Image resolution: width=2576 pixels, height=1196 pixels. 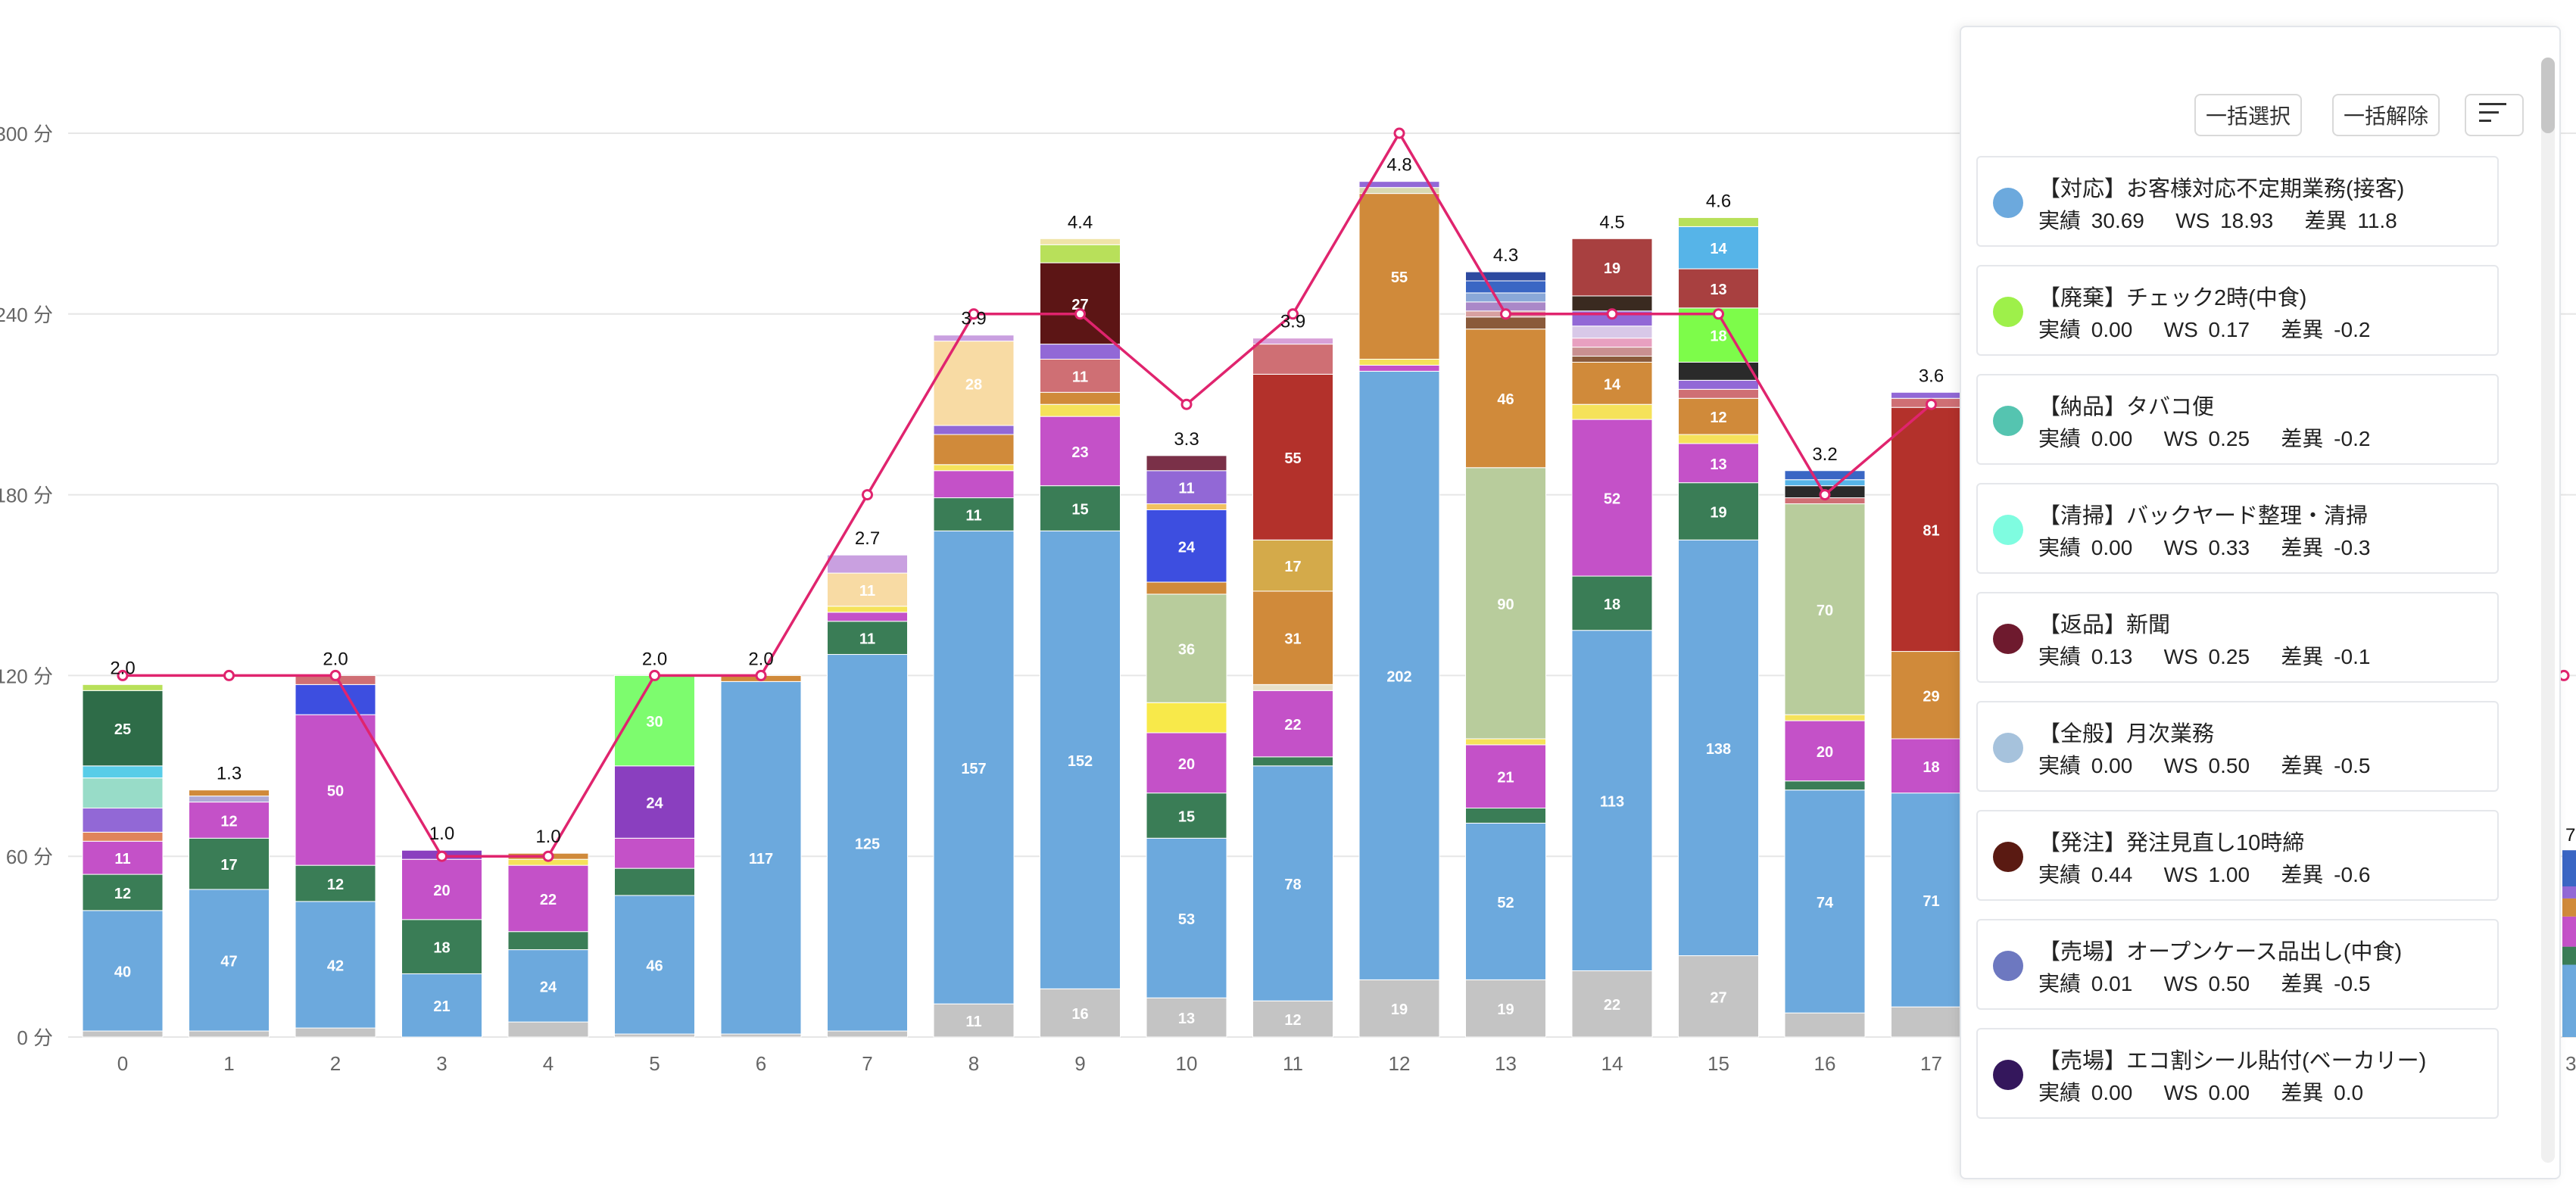 I want to click on deselect-all-button: 一括解除, so click(x=2386, y=115).